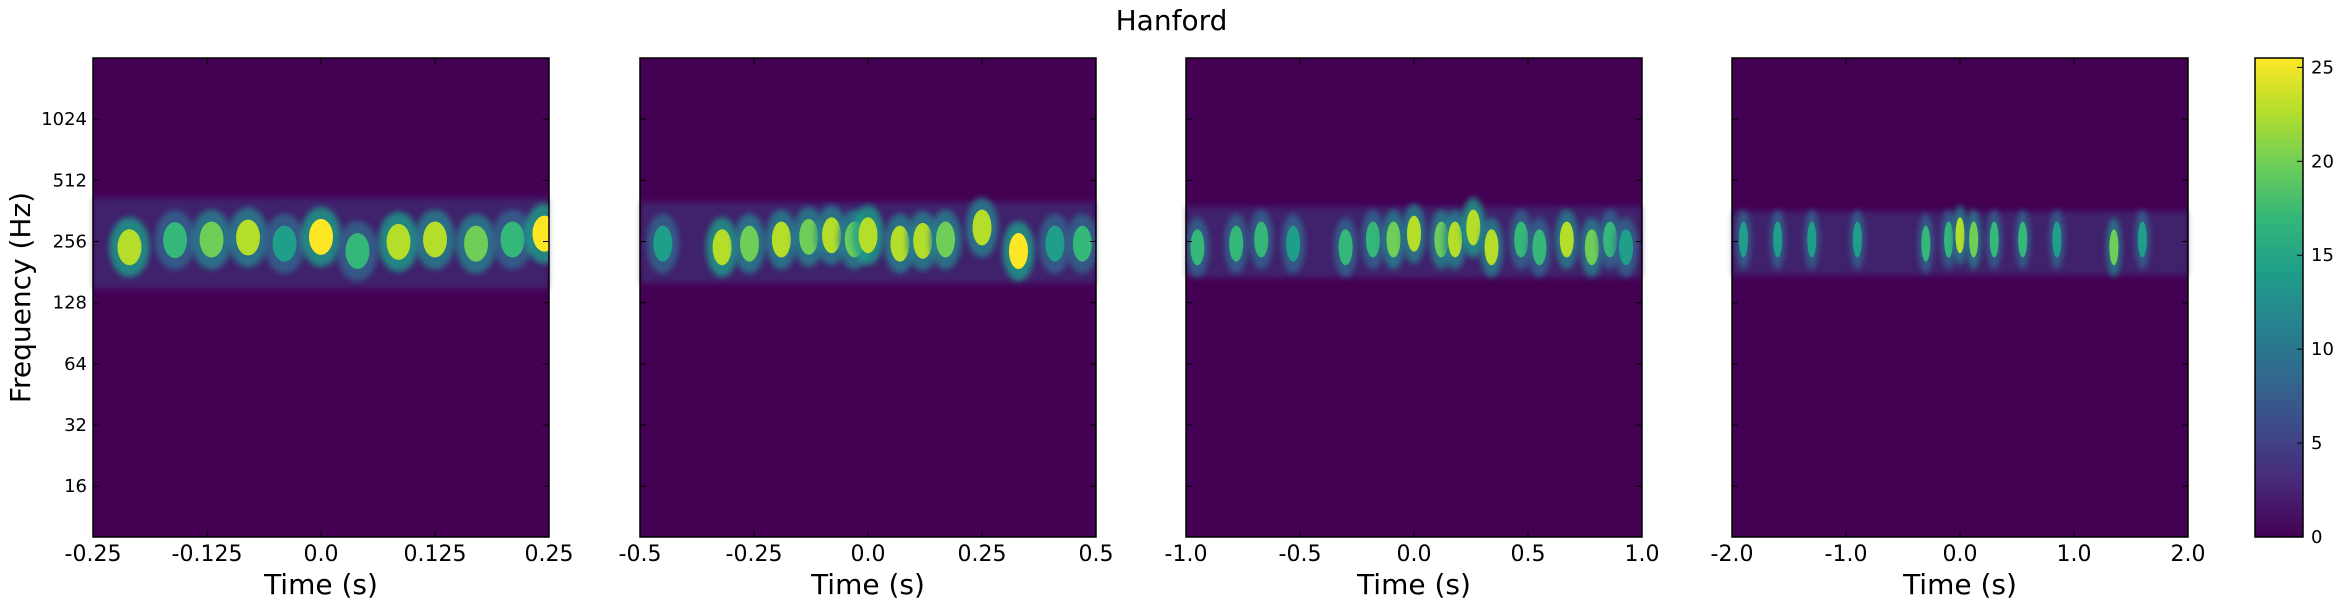  I want to click on colorbar-tick-label: 25, so click(2322, 67).